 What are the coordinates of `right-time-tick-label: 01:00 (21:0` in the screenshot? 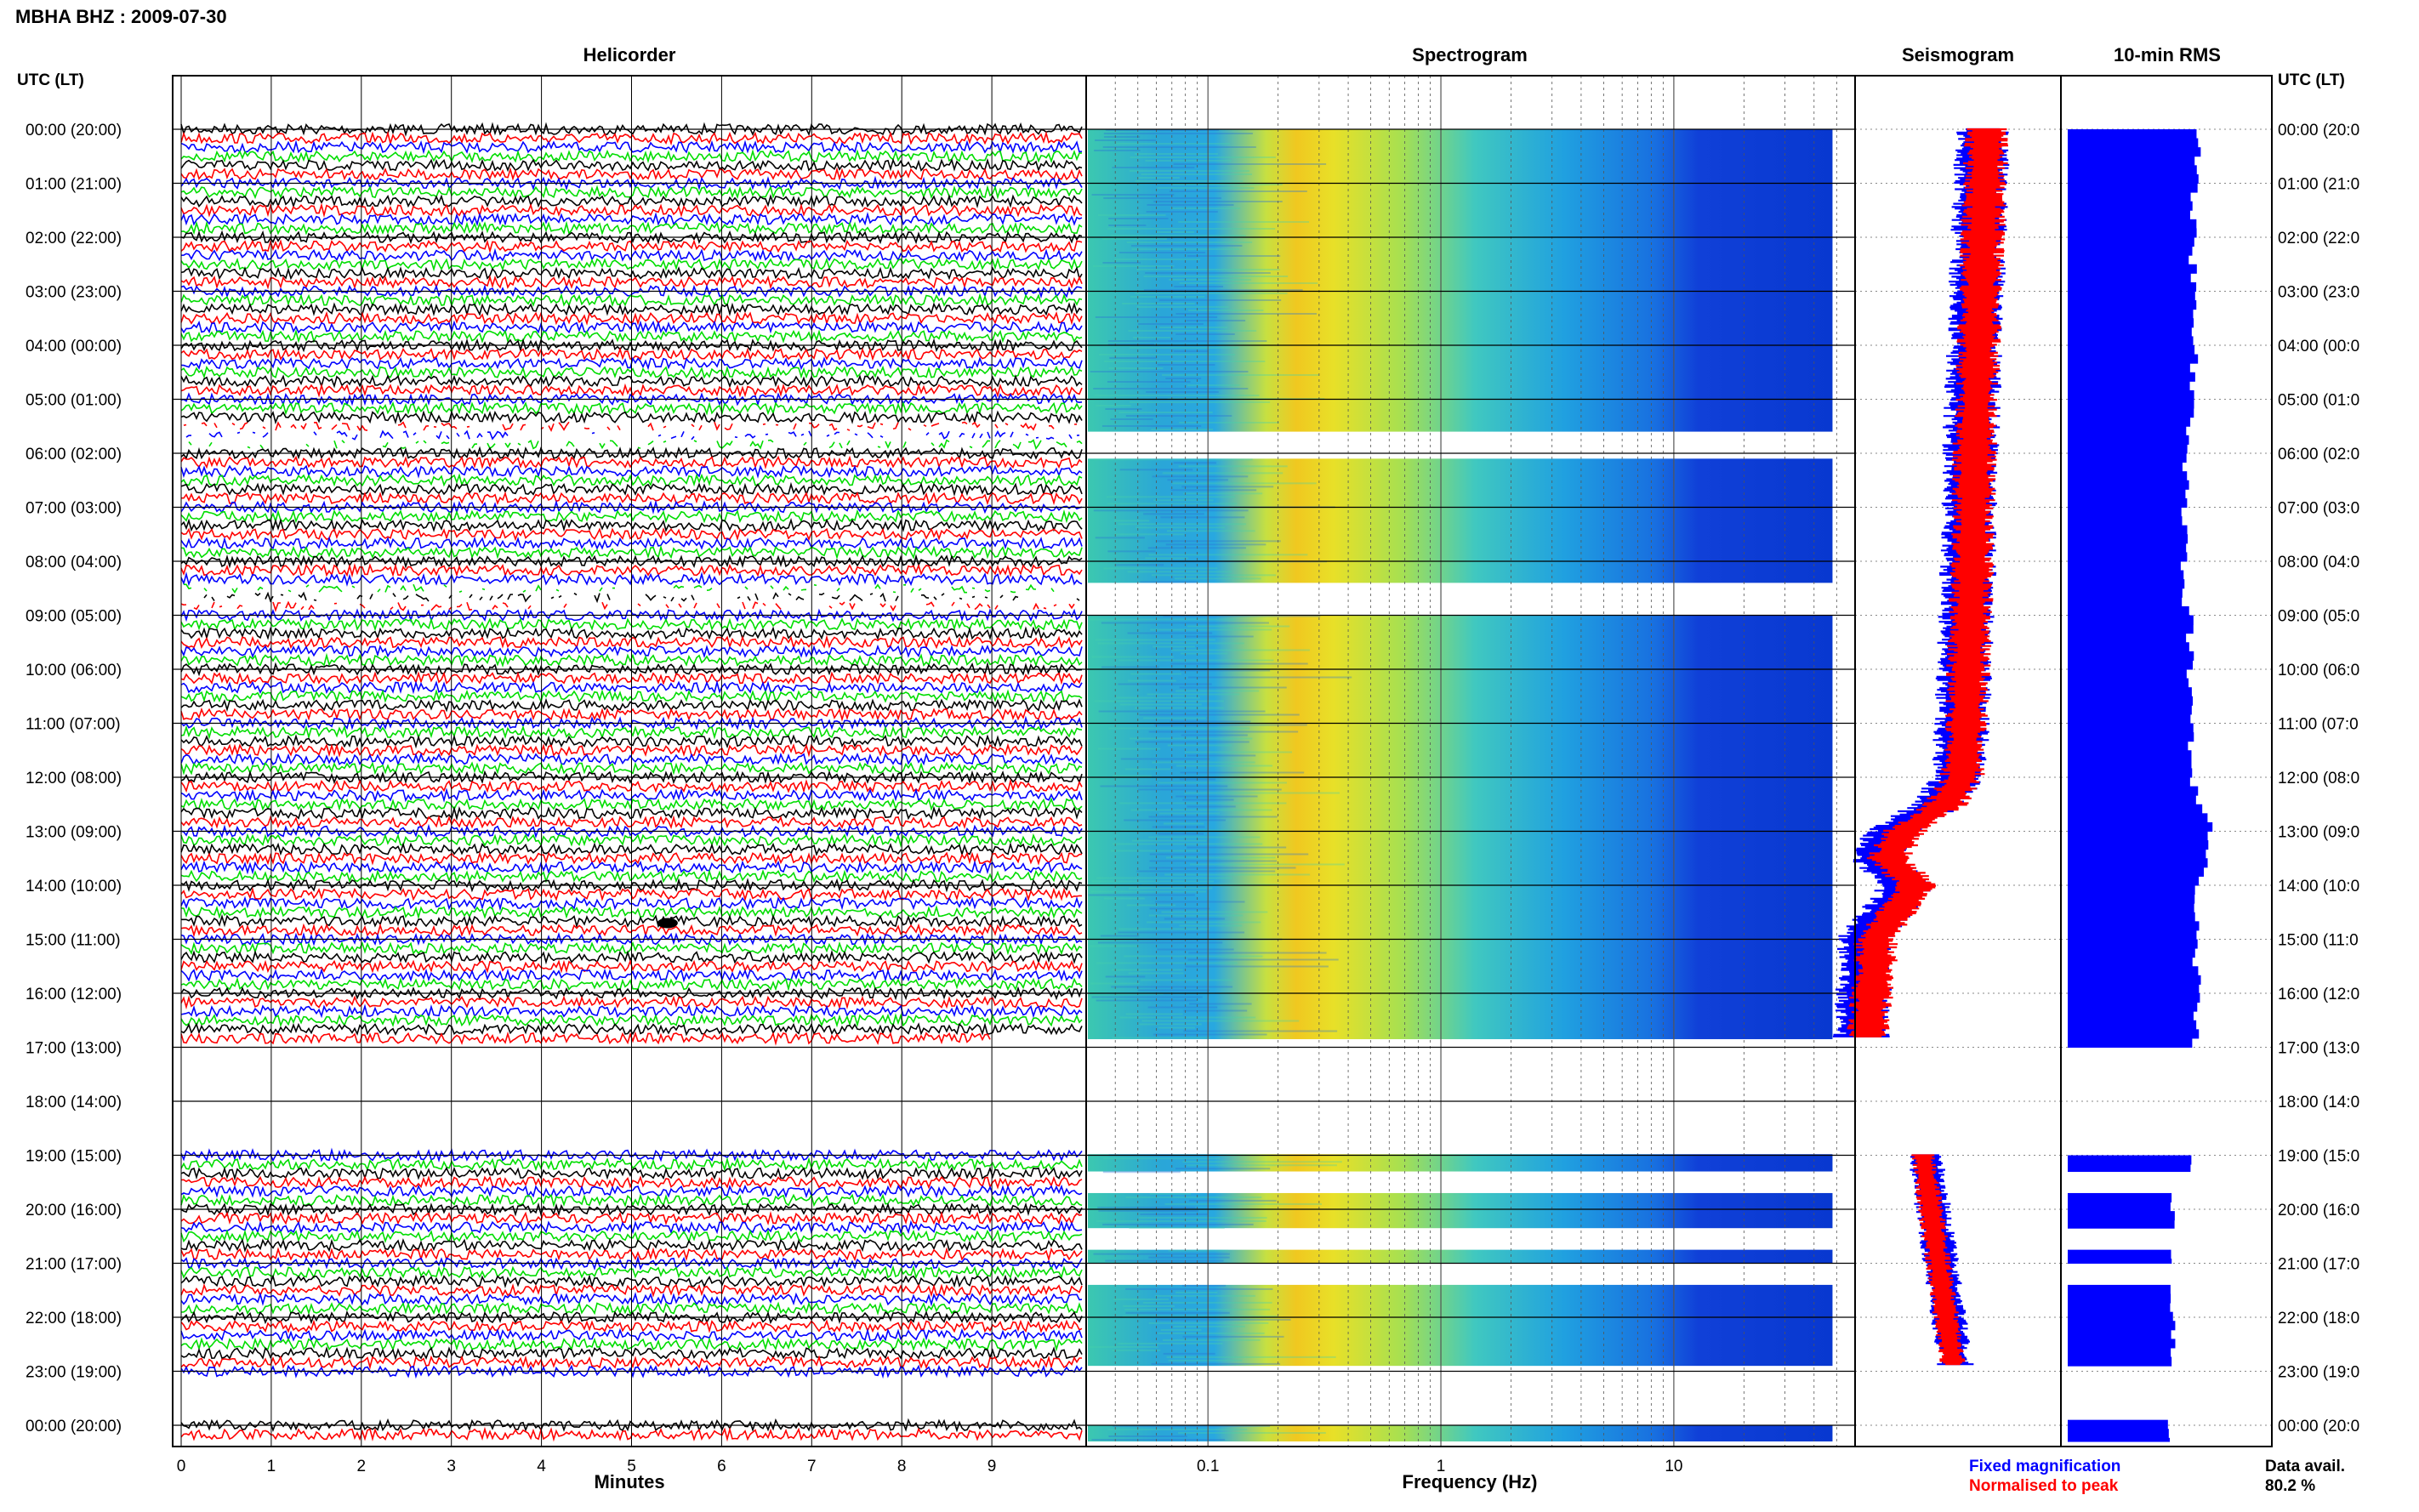 It's located at (2318, 185).